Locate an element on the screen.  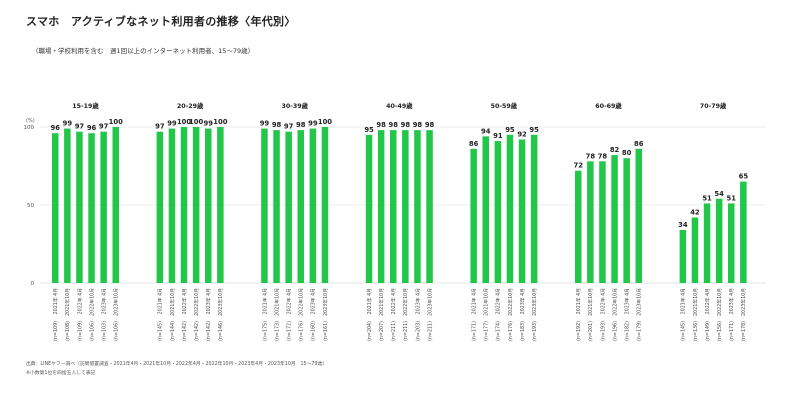
sample-size-label: (n=203) is located at coordinates (418, 331).